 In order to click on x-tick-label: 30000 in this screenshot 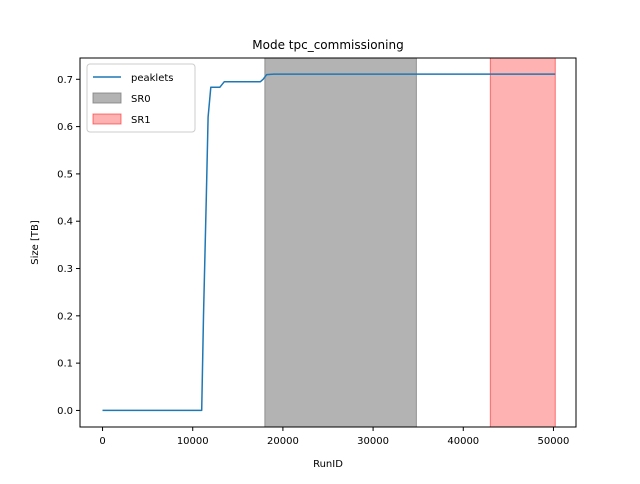, I will do `click(373, 441)`.